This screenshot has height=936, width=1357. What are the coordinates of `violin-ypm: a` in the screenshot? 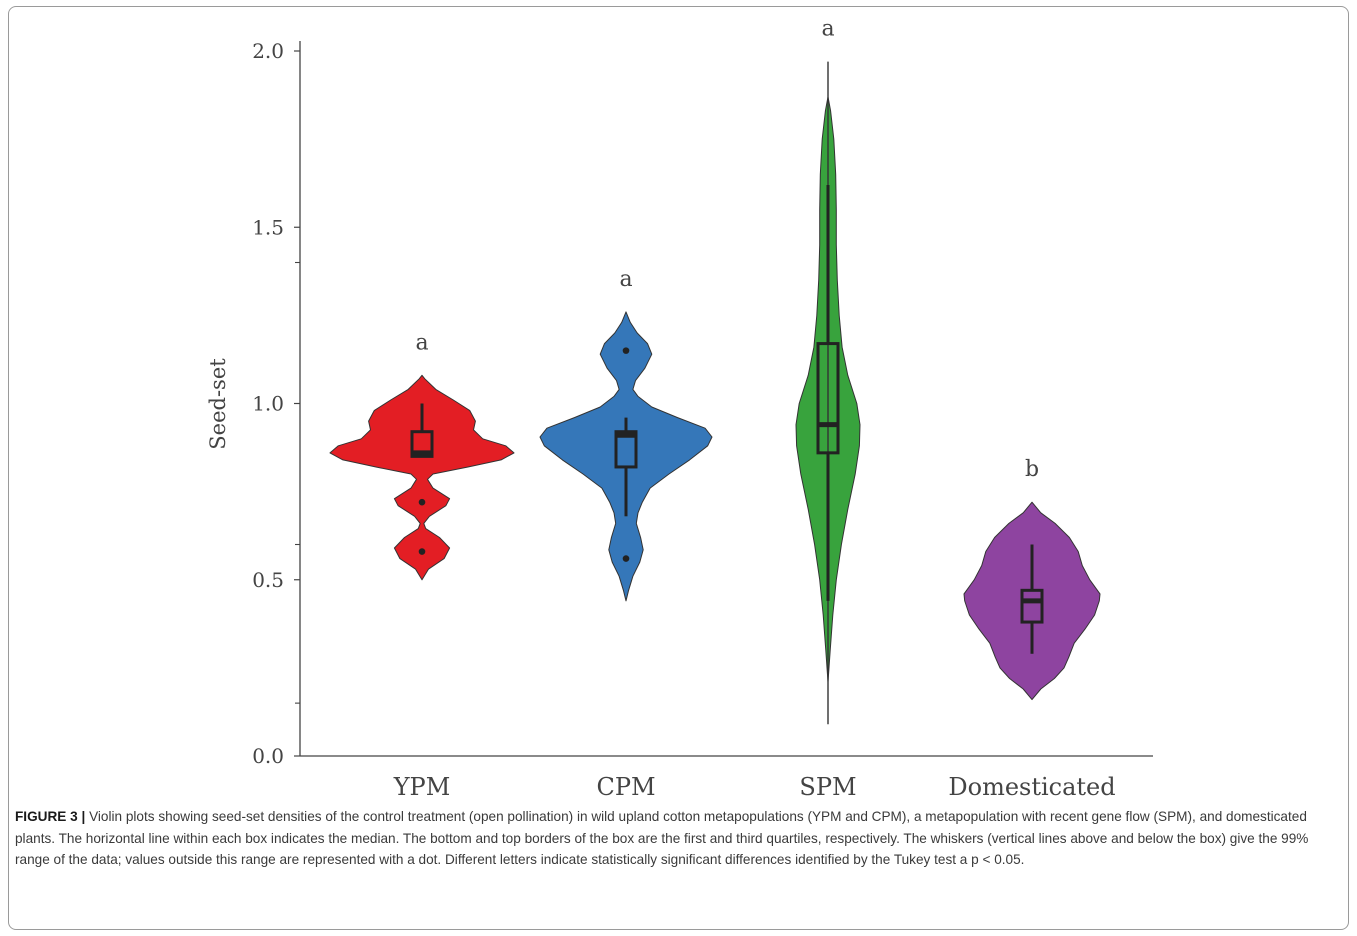 It's located at (422, 455).